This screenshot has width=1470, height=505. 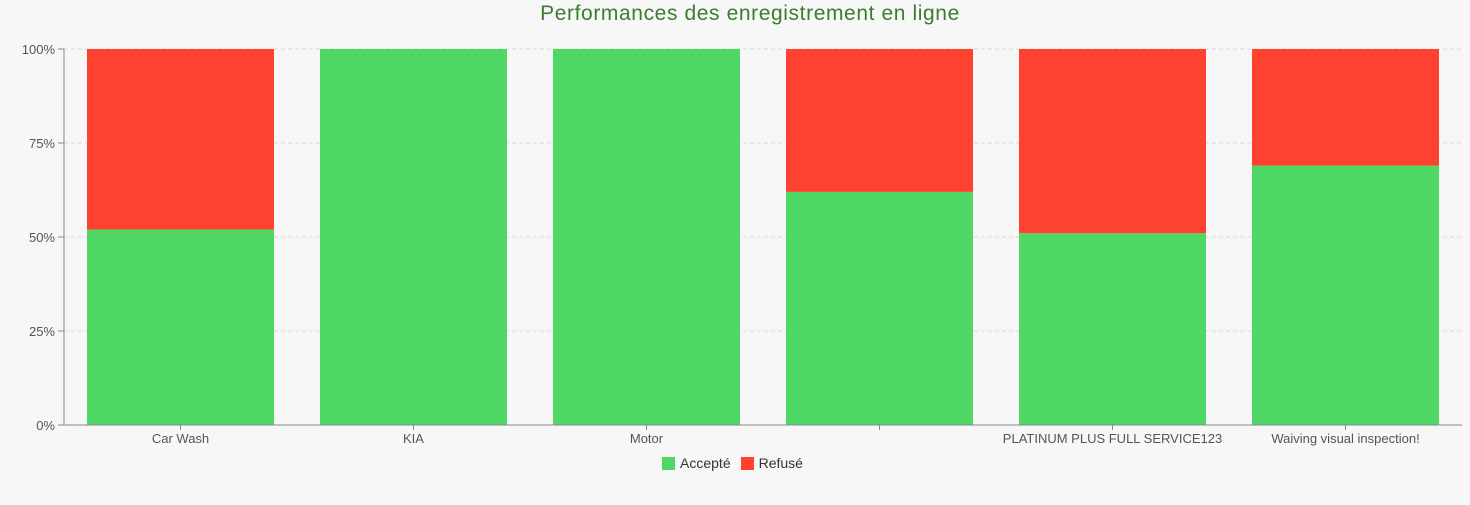 What do you see at coordinates (42, 237) in the screenshot?
I see `y-tick-label: 50%` at bounding box center [42, 237].